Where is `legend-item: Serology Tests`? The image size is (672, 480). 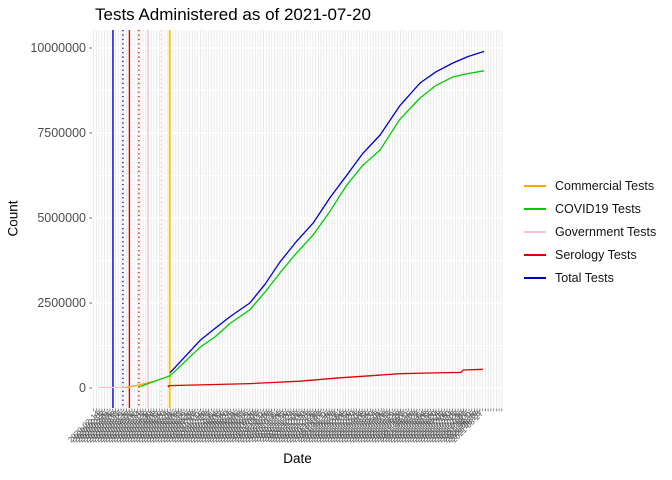 legend-item: Serology Tests is located at coordinates (590, 254).